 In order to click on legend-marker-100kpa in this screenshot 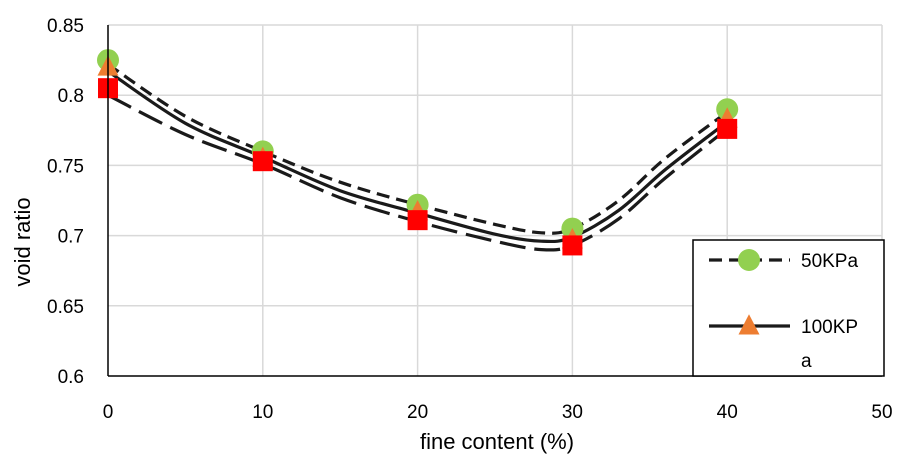, I will do `click(749, 324)`.